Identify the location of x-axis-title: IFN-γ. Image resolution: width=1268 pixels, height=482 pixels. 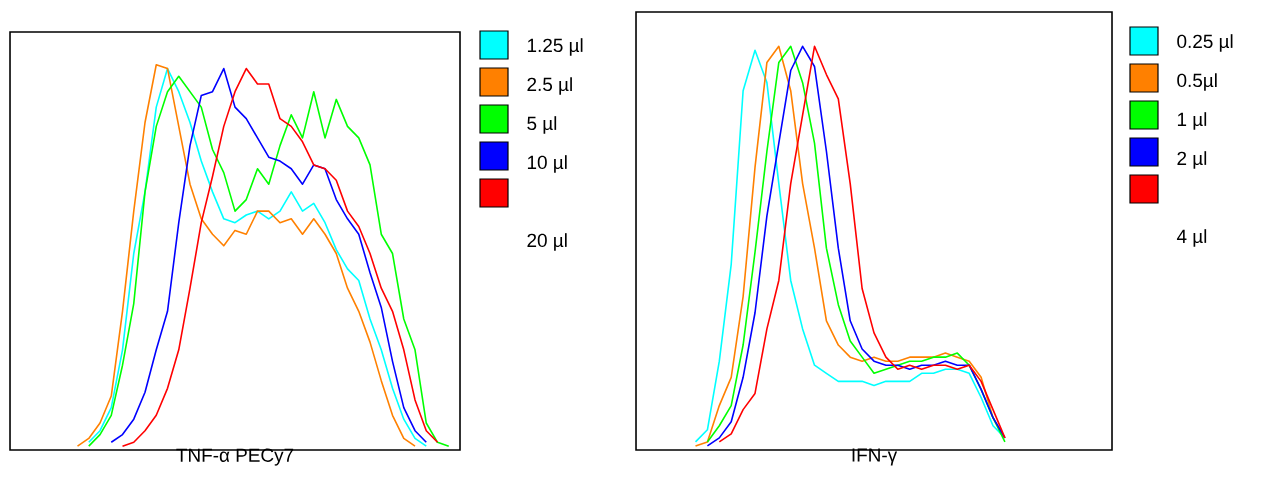
(875, 457).